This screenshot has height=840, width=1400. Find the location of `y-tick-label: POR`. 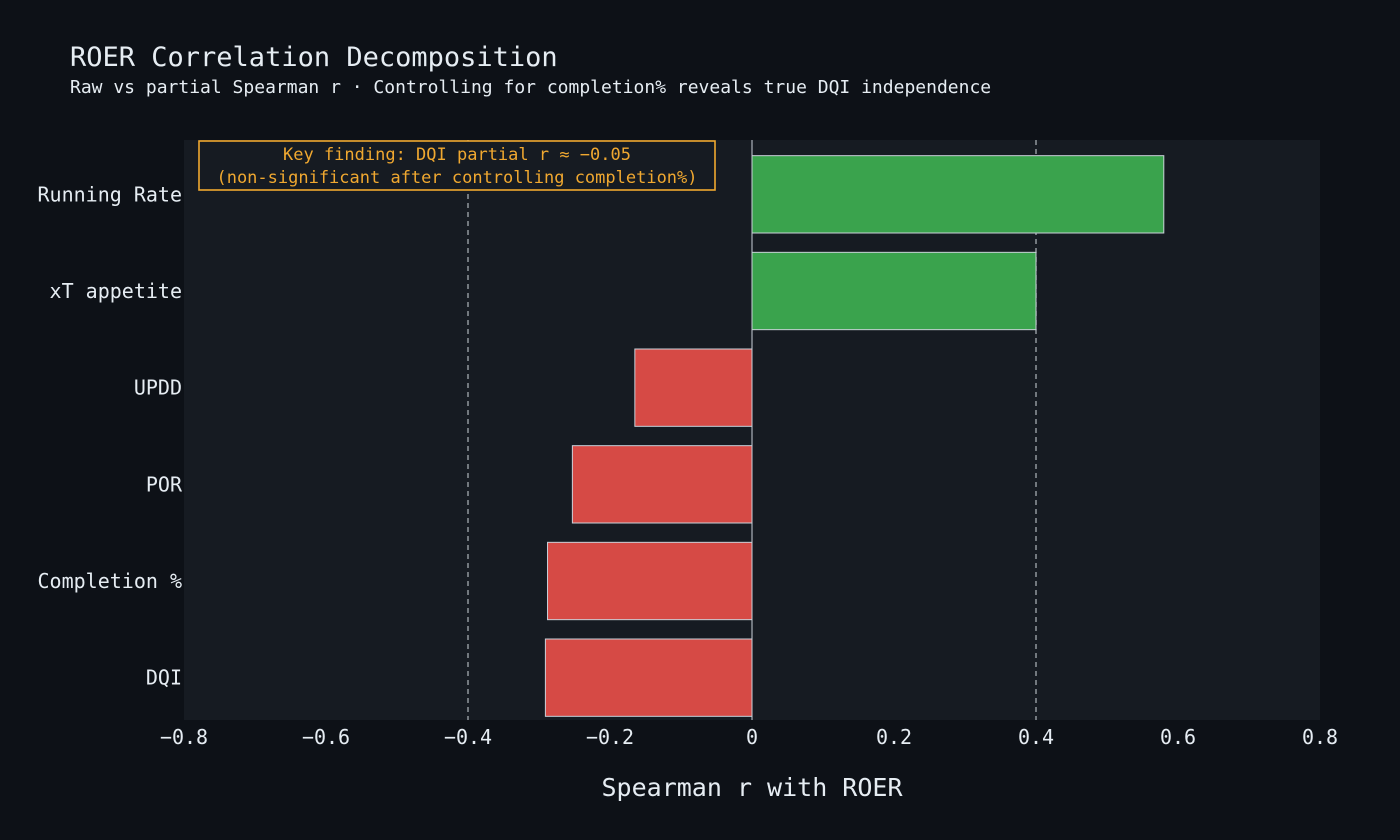

y-tick-label: POR is located at coordinates (164, 484).